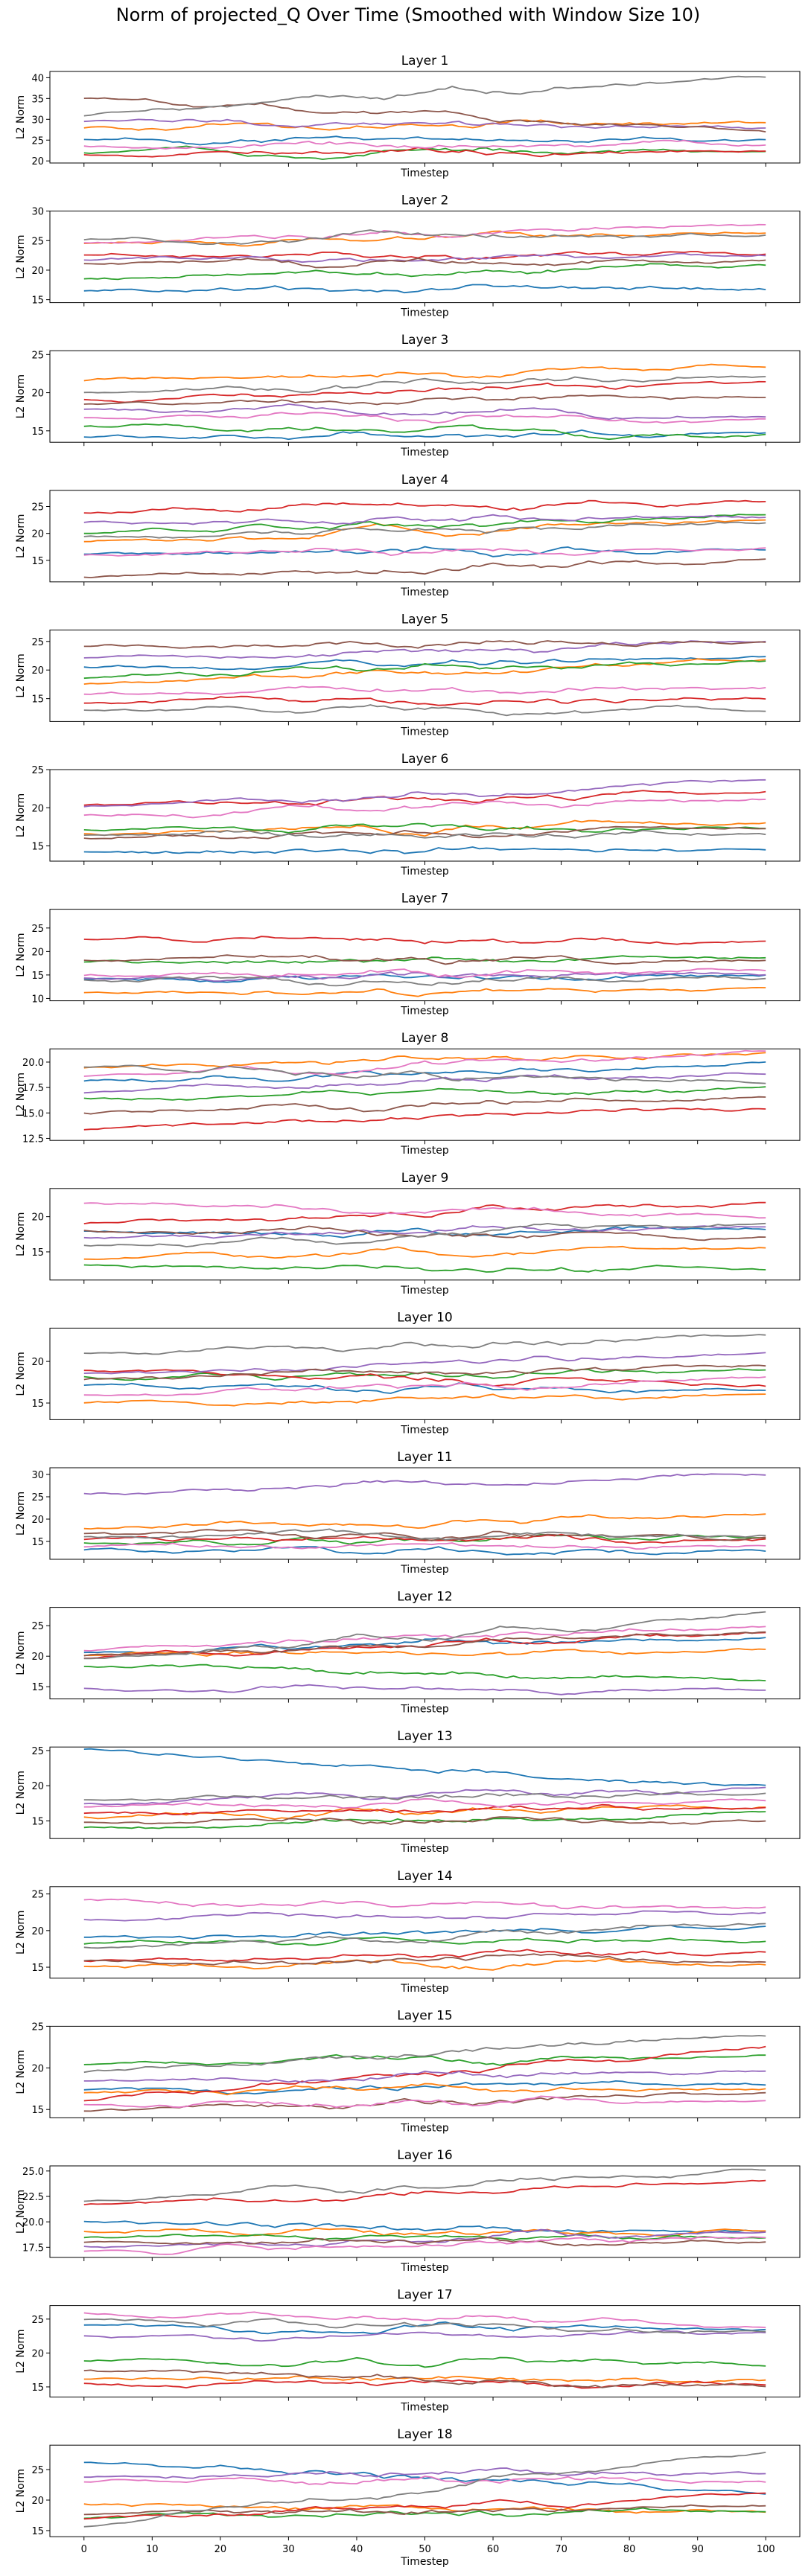  I want to click on panel-title: Layer 16, so click(424, 2155).